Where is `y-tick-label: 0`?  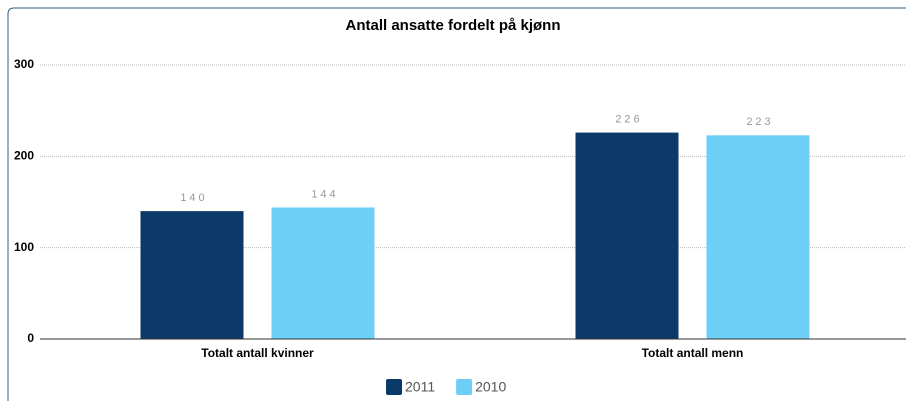
y-tick-label: 0 is located at coordinates (30, 338).